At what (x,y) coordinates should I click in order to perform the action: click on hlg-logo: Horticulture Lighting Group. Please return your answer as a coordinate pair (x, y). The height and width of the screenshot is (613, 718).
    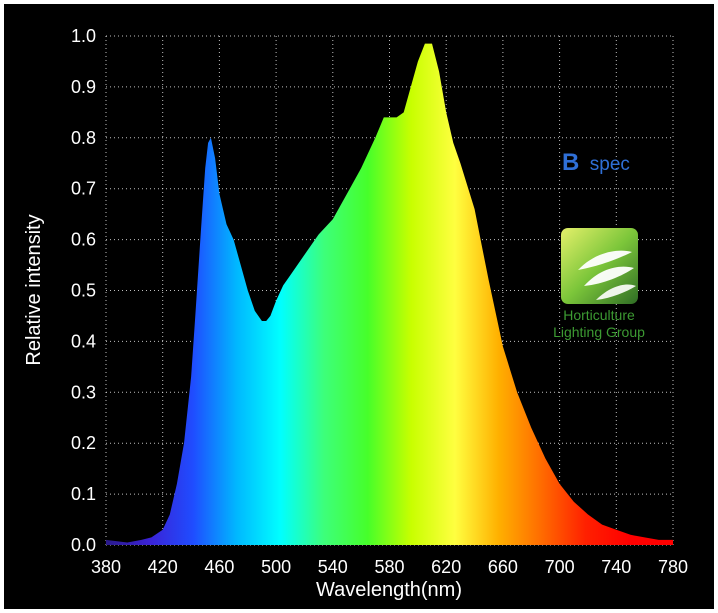
    Looking at the image, I should click on (599, 284).